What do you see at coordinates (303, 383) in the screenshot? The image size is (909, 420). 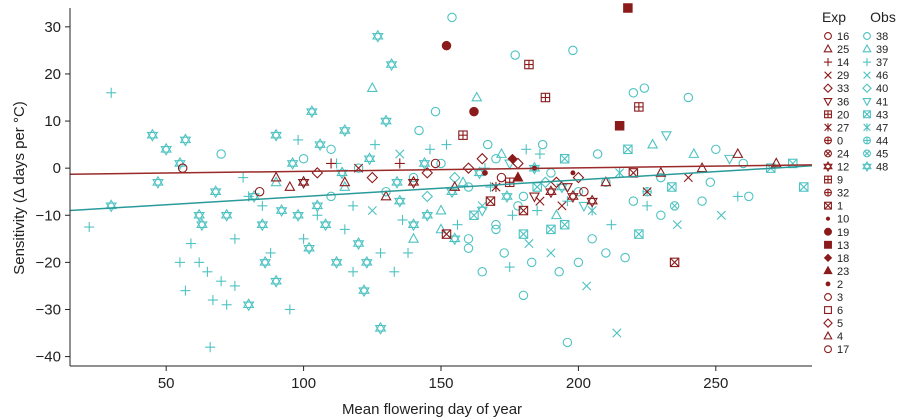 I see `x-tick-label-100: 100` at bounding box center [303, 383].